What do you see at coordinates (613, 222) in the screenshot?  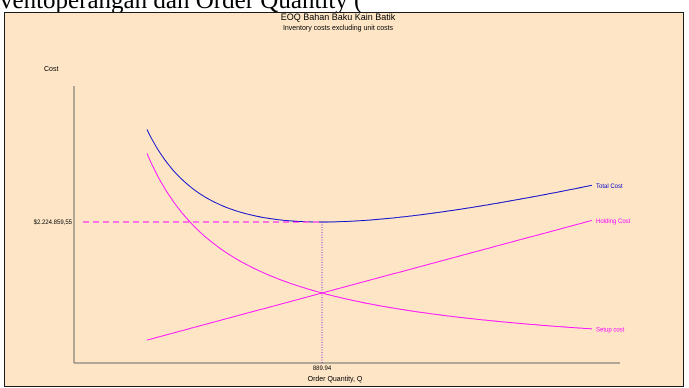 I see `series-label-holding: Holding Cost` at bounding box center [613, 222].